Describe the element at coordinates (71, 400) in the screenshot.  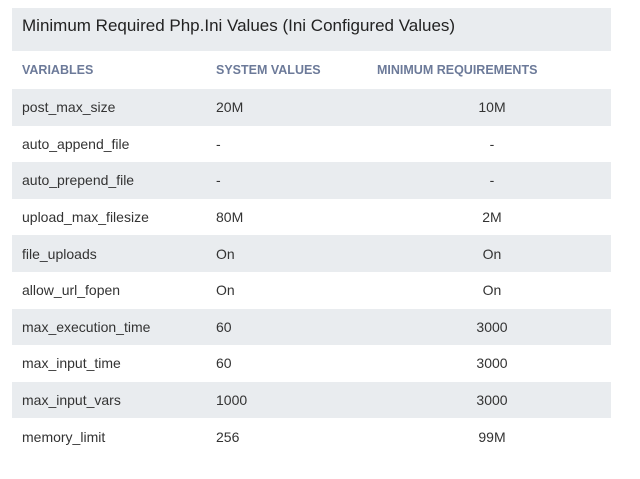
I see `table-cell: max_input_vars` at that location.